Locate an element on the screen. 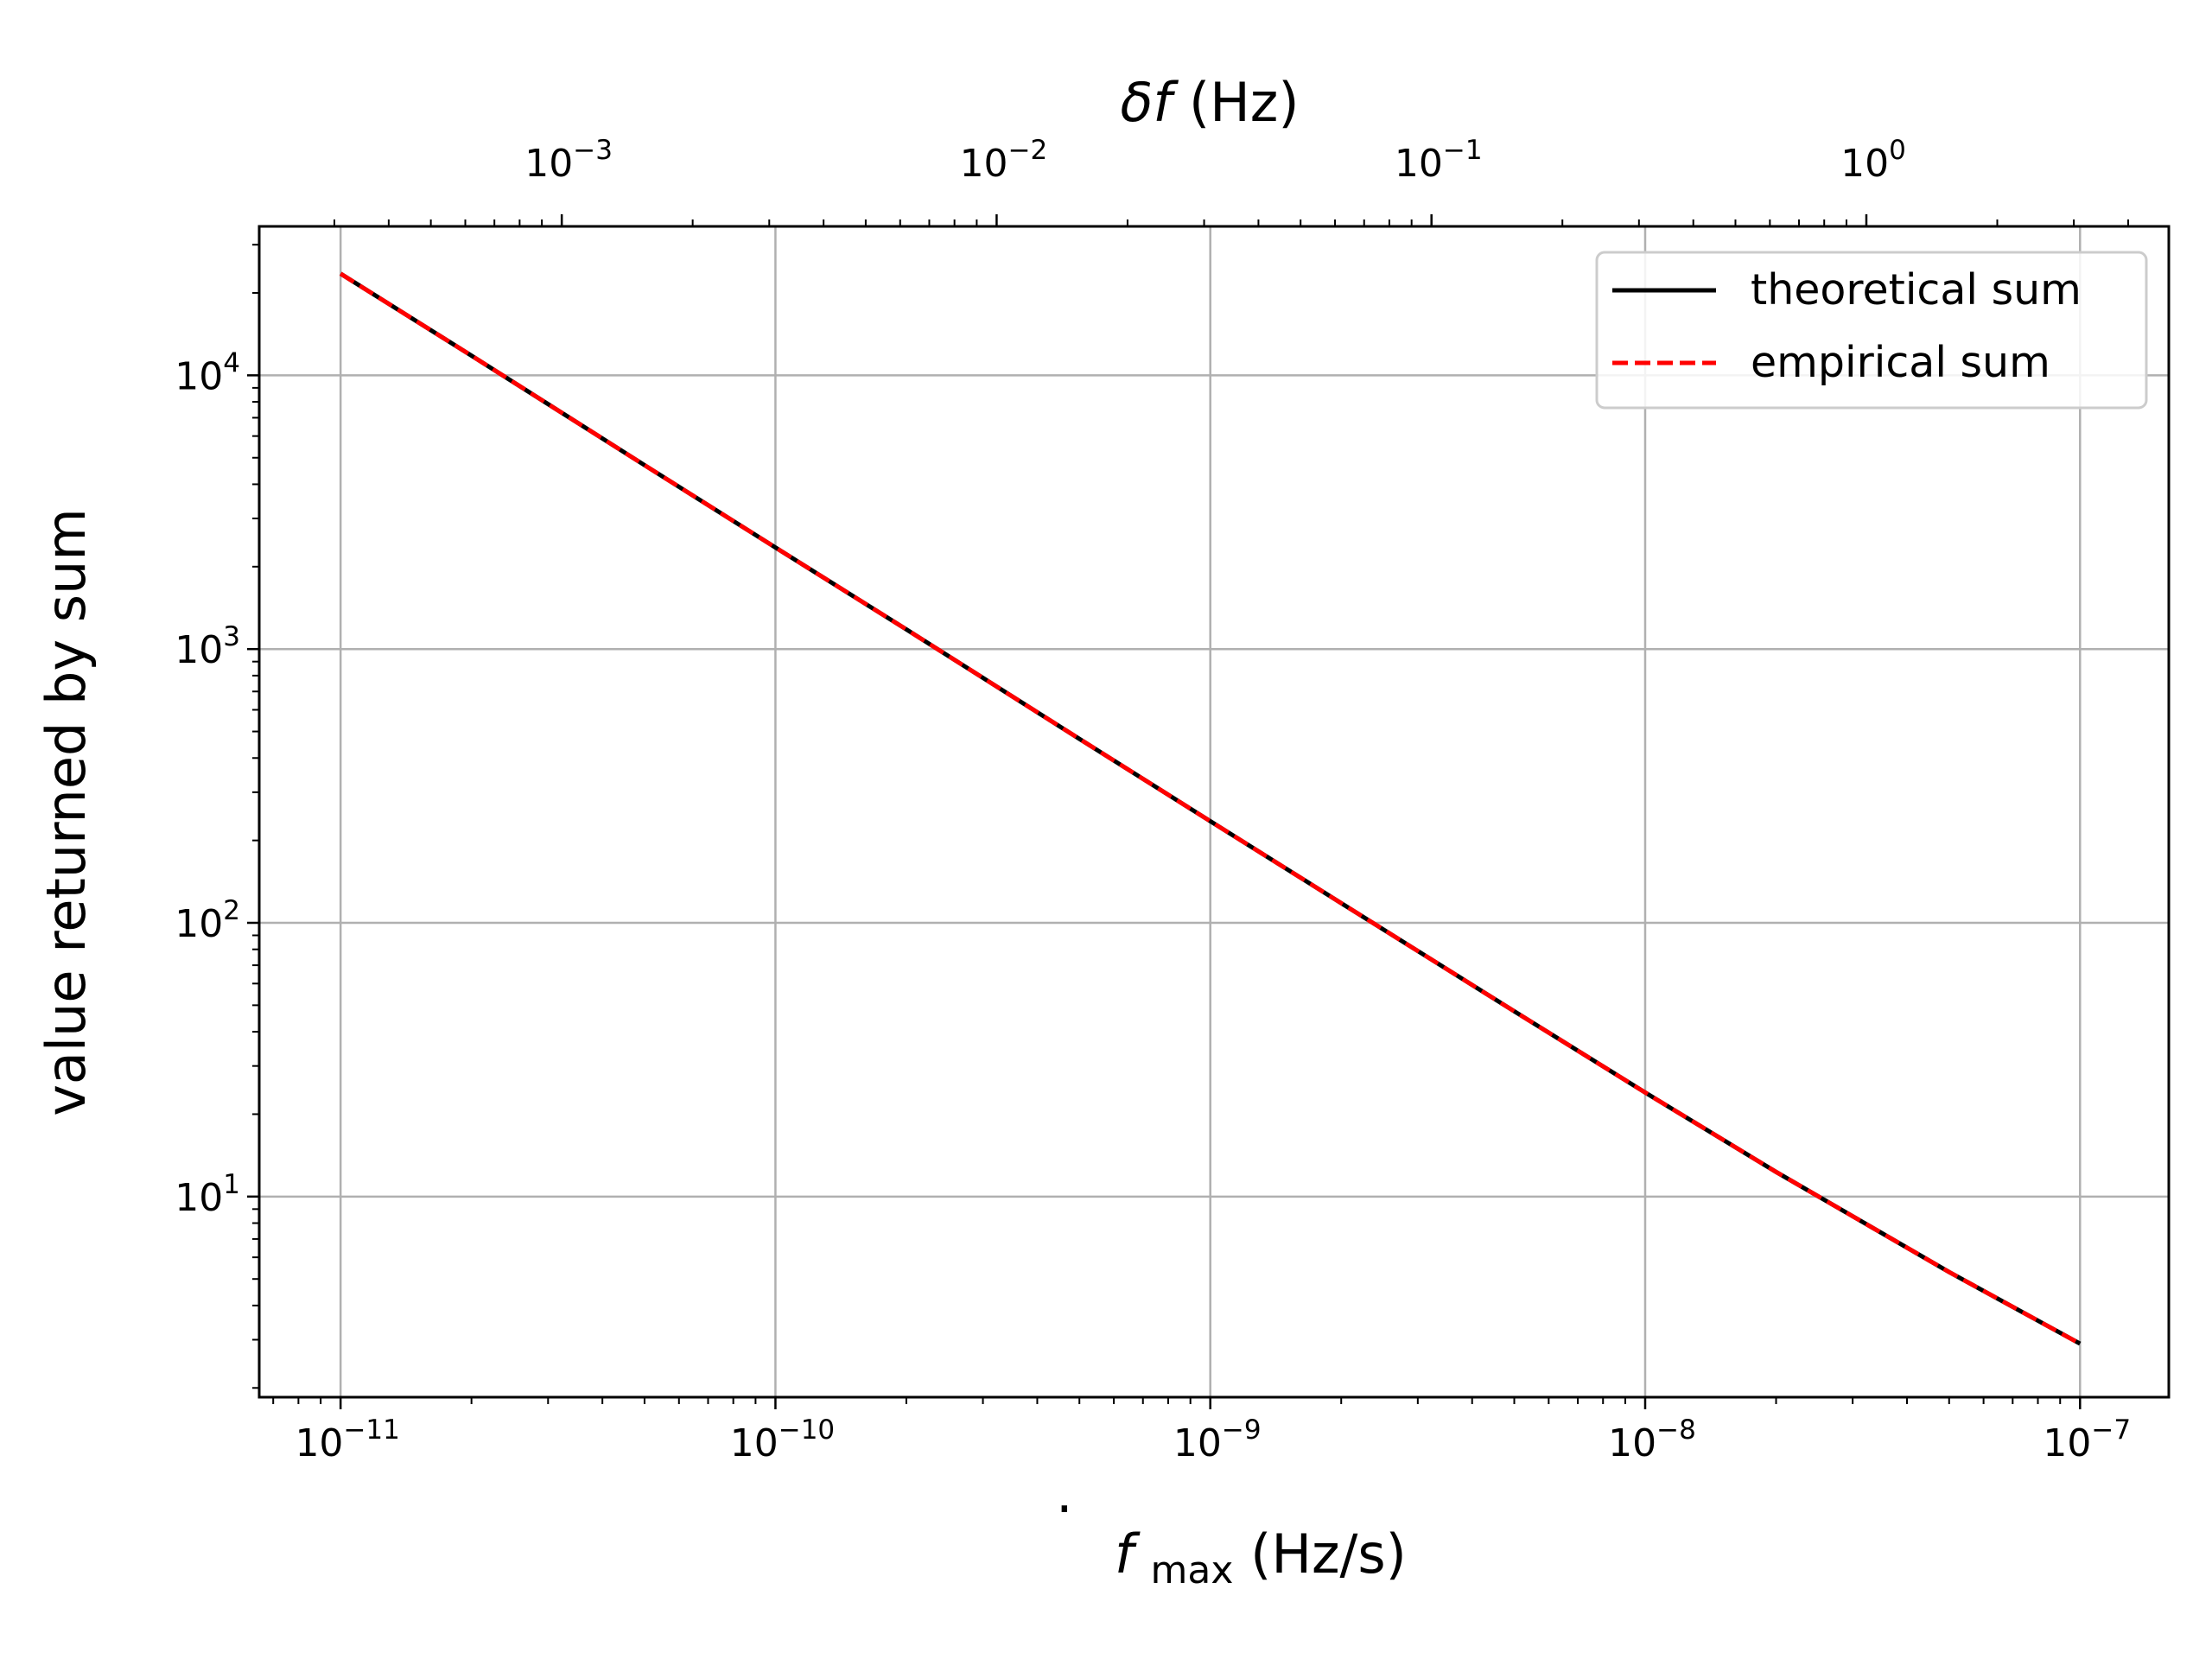  top-tick-label: 10⁰ is located at coordinates (1873, 160).